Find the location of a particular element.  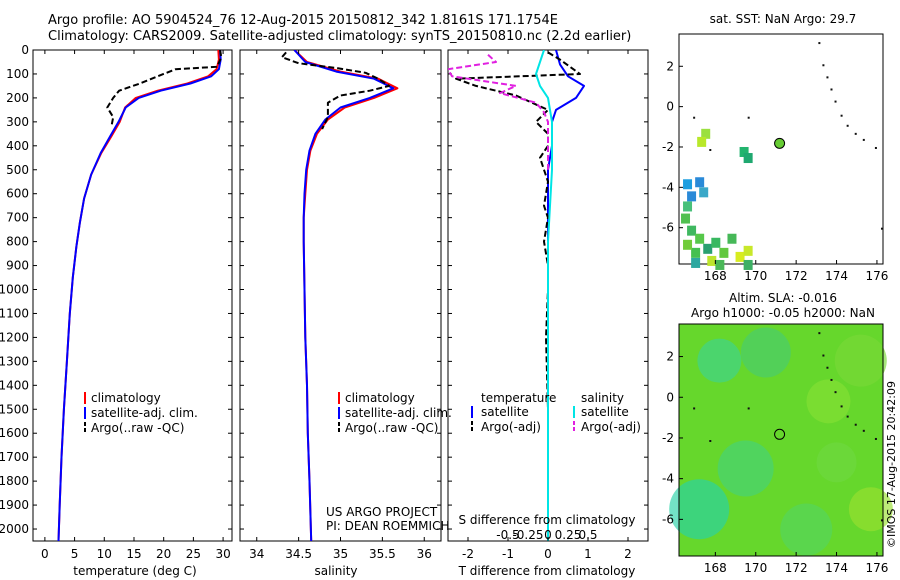

sla-map-title-2: Argo h1000: -0.05 h2000: NaN is located at coordinates (783, 313).